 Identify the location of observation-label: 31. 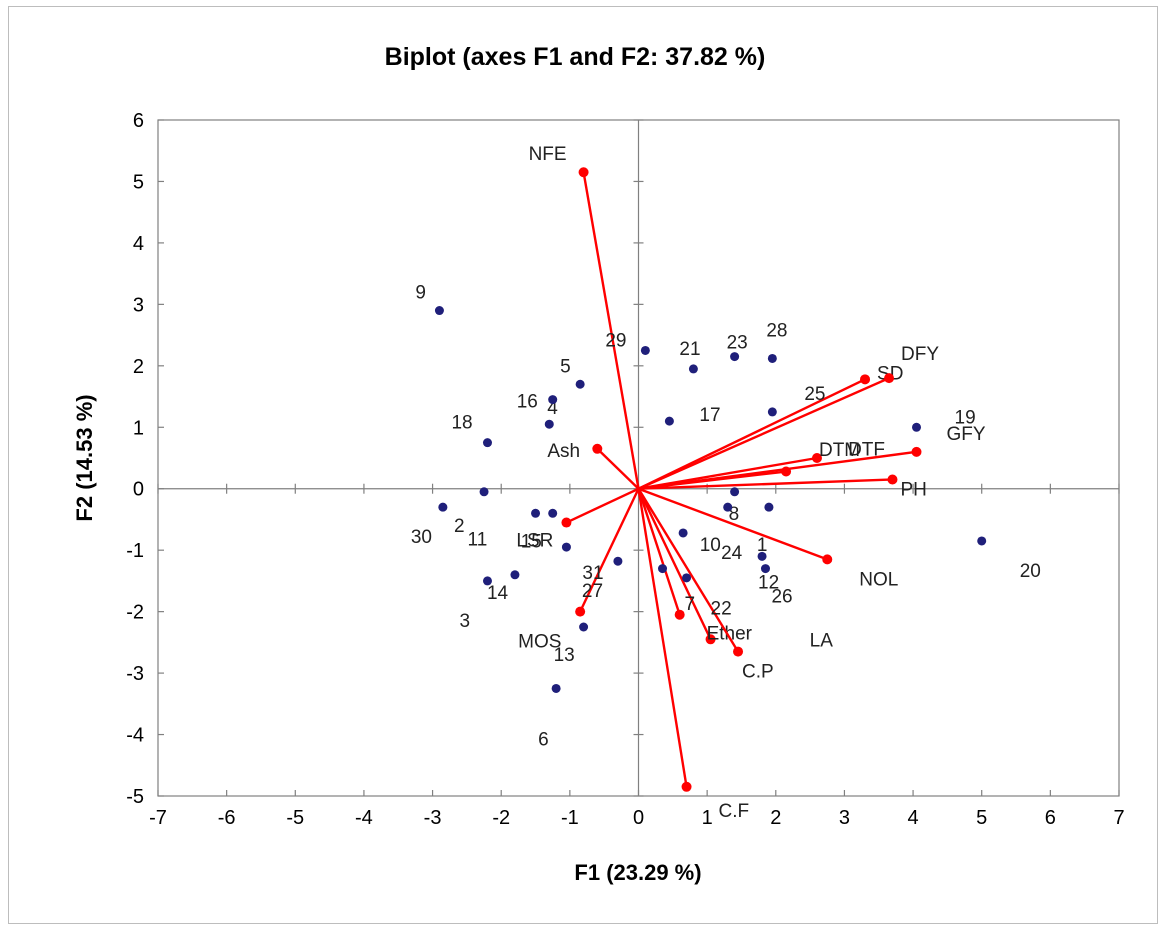
(592, 573).